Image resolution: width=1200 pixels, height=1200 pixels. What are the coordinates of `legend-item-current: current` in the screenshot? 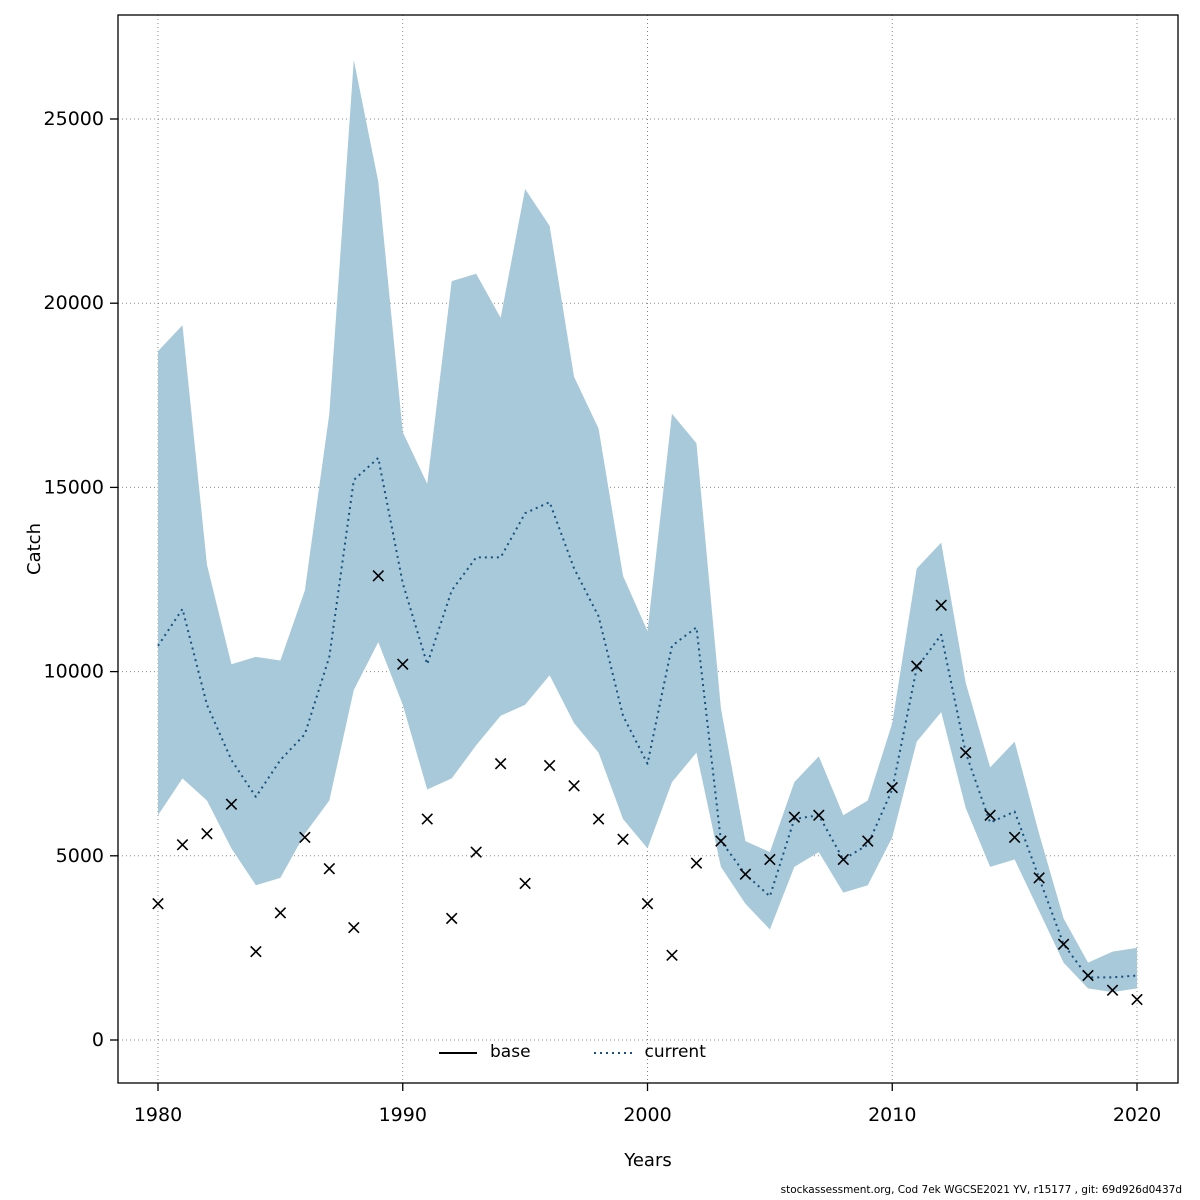 It's located at (649, 1052).